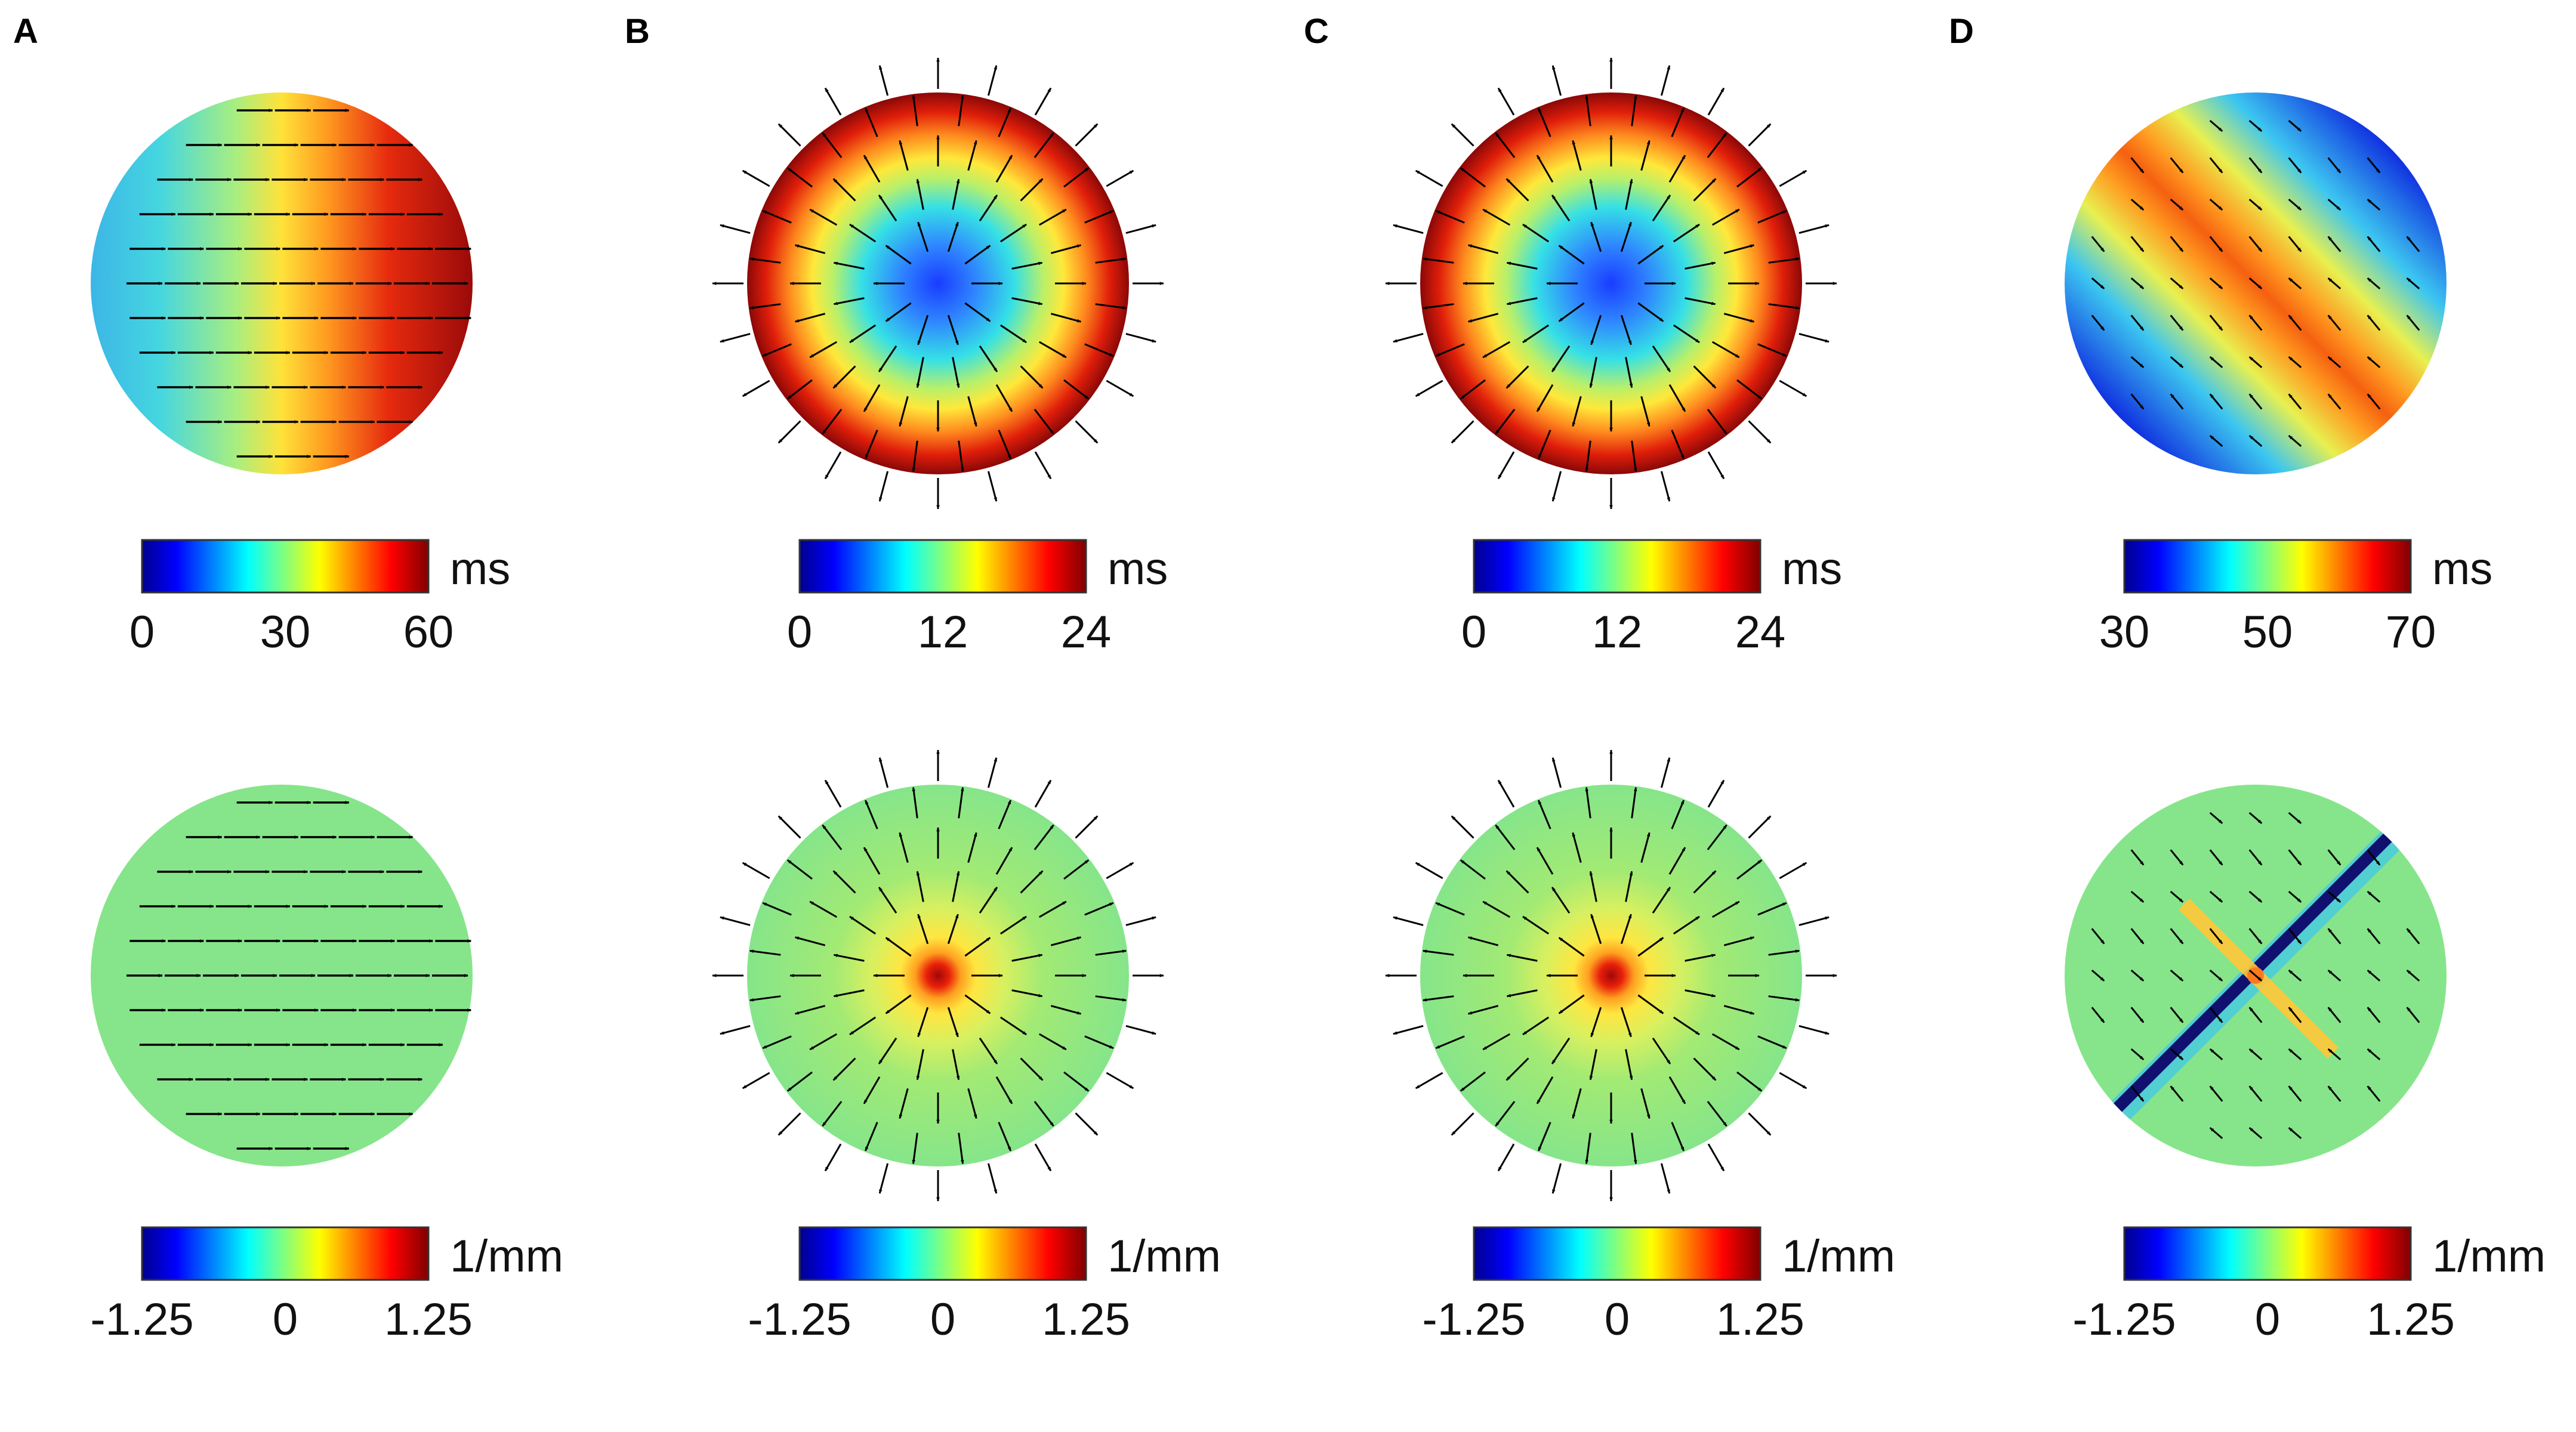 The image size is (2576, 1432). Describe the element at coordinates (1137, 569) in the screenshot. I see `colorbar-unit: ms` at that location.